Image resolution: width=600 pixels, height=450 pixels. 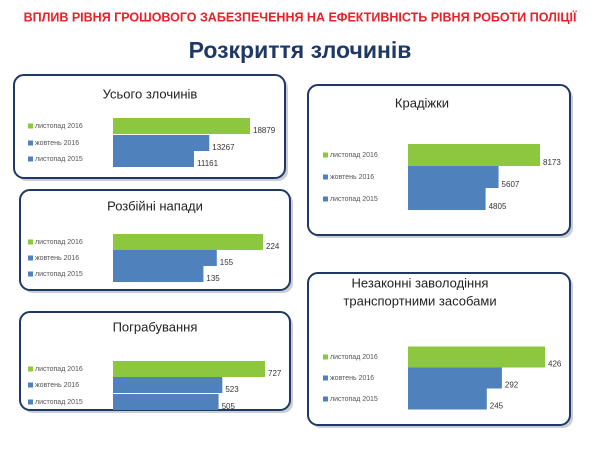 I want to click on value-label: 18879, so click(x=264, y=130).